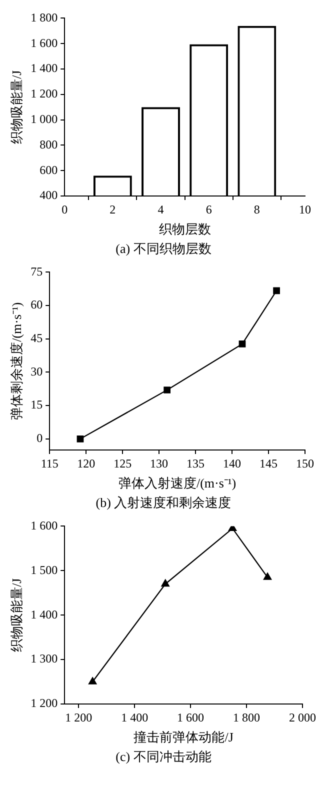  What do you see at coordinates (232, 463) in the screenshot?
I see `x-tick-label: 140` at bounding box center [232, 463].